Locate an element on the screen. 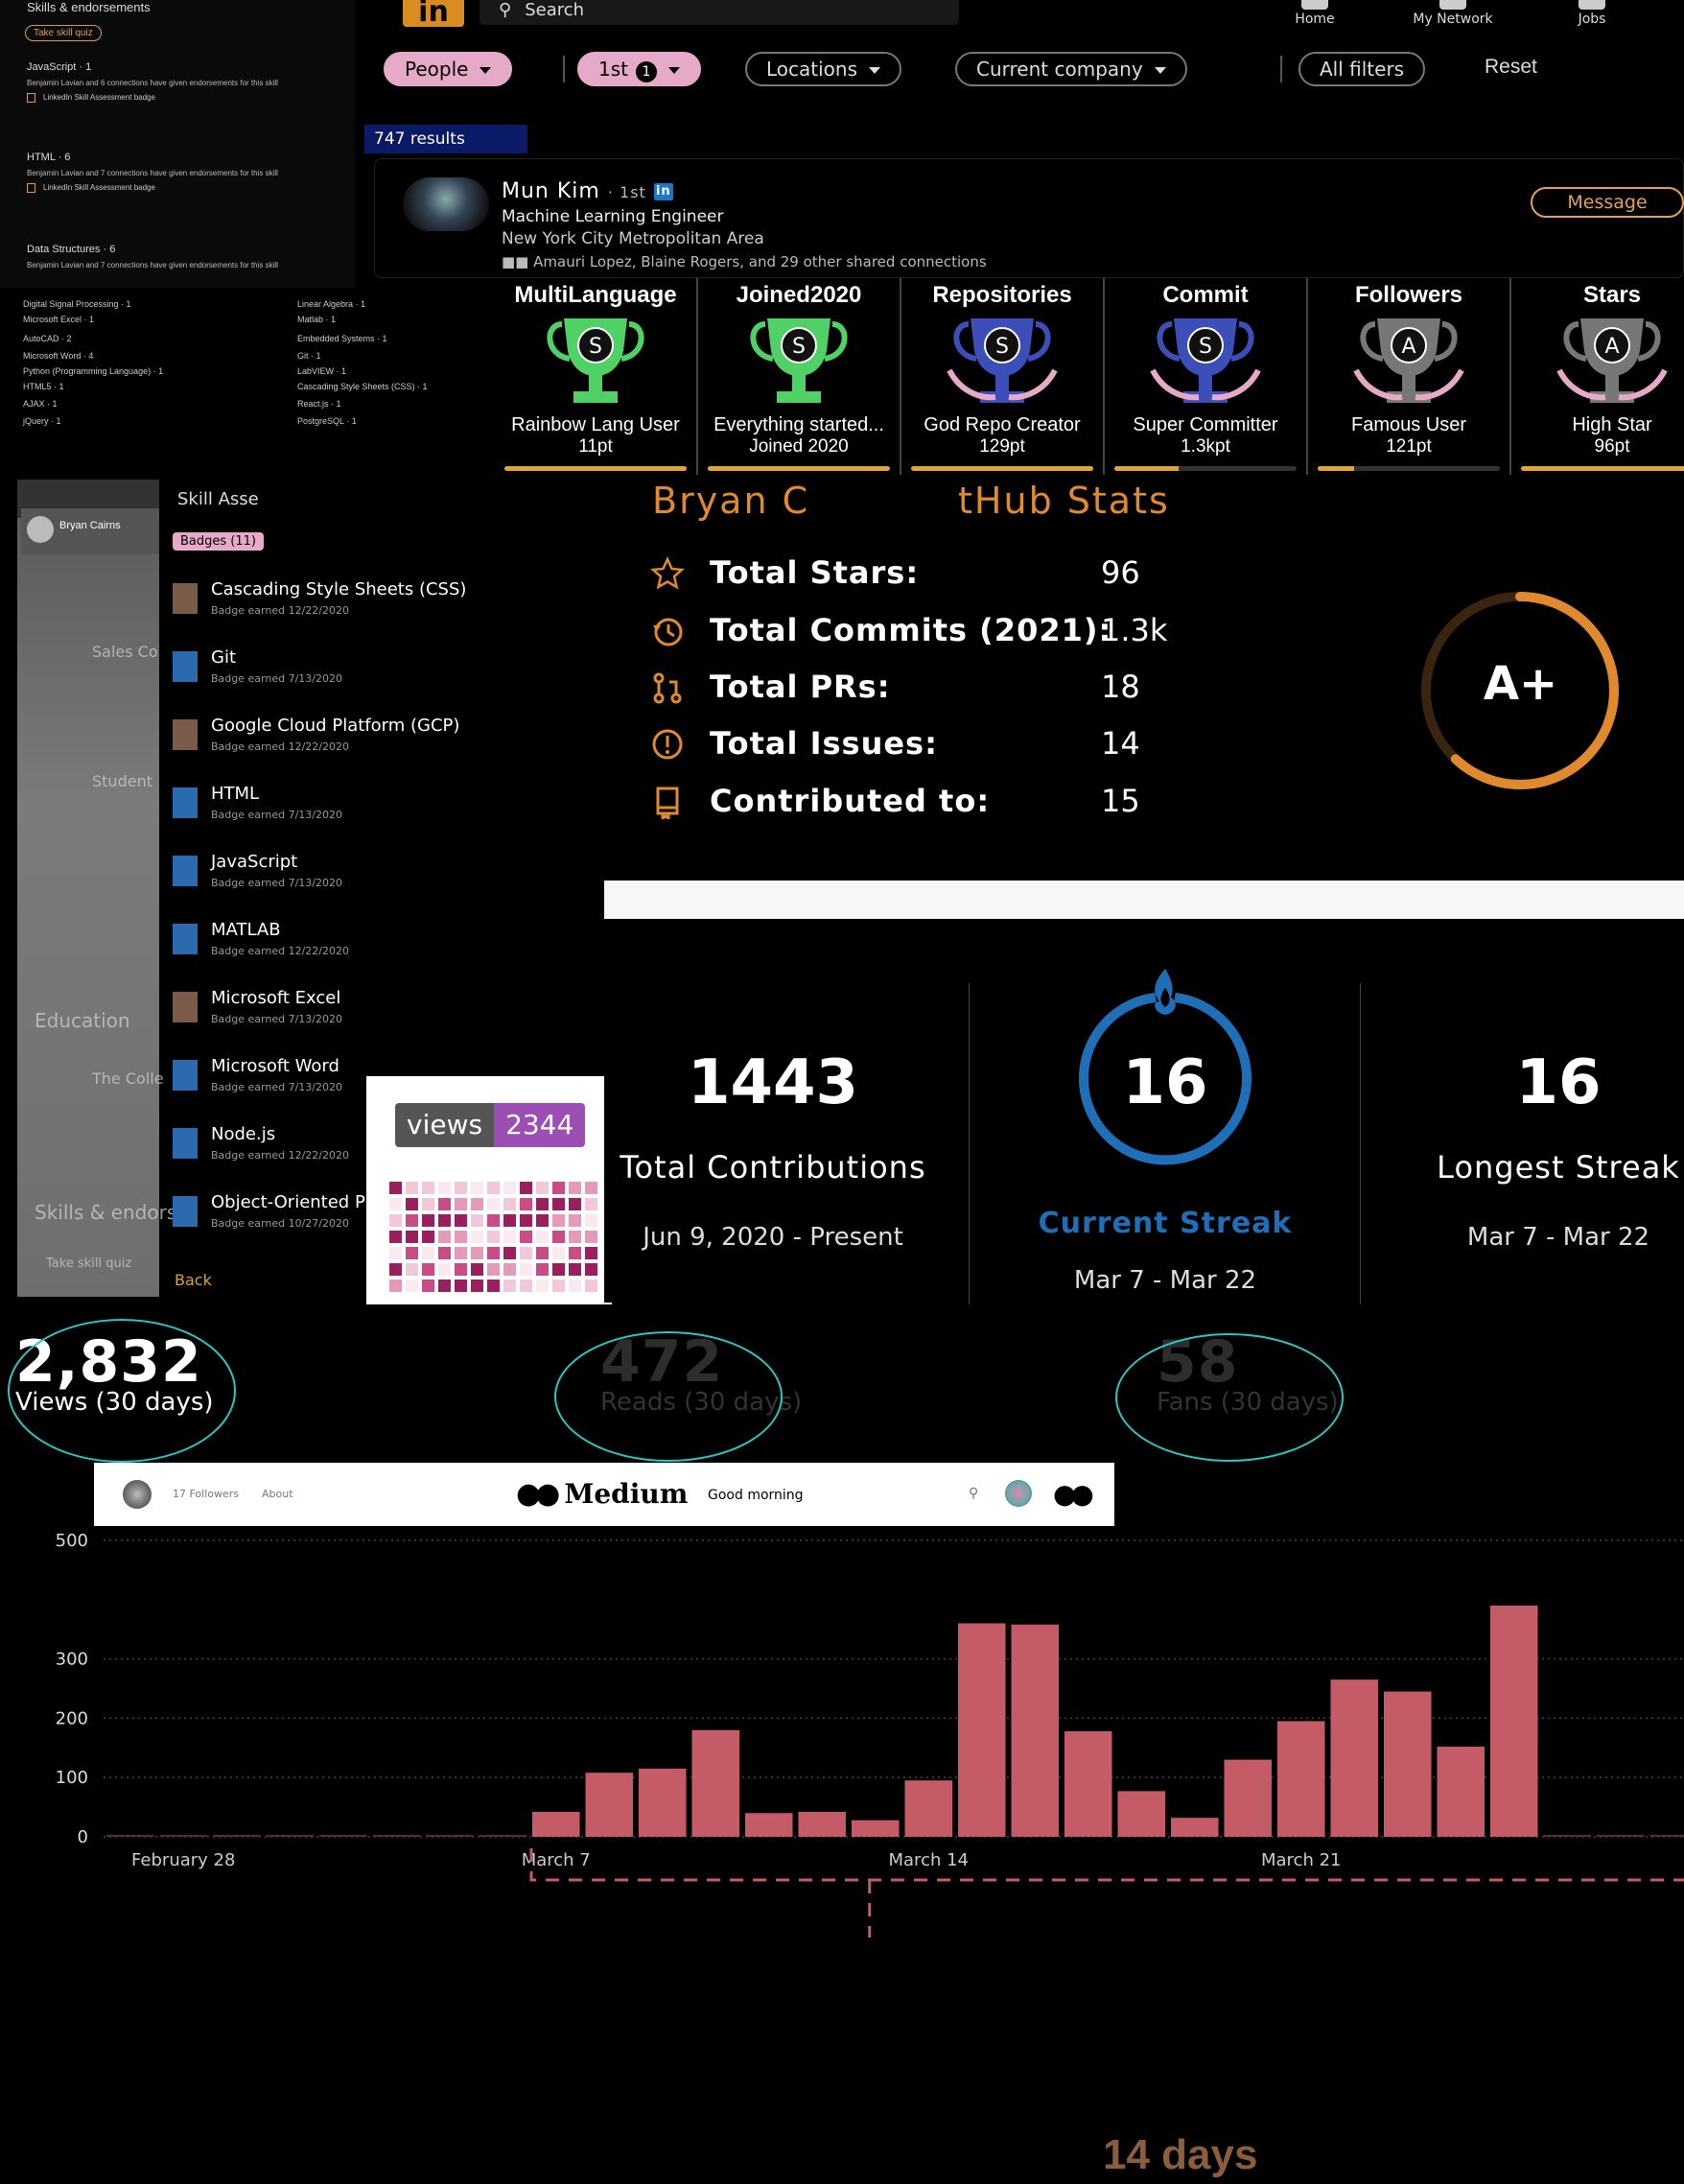  assessment-item: Microsoft Excel Badge earned 7/13/2020 is located at coordinates (297, 1013).